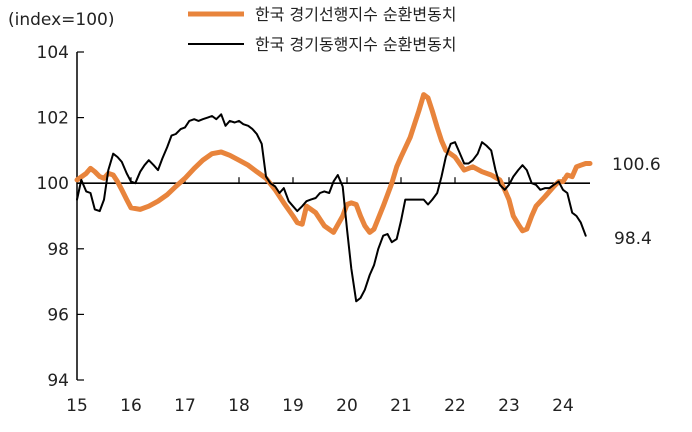  Describe the element at coordinates (58, 315) in the screenshot. I see `y-tick-label: 96` at that location.